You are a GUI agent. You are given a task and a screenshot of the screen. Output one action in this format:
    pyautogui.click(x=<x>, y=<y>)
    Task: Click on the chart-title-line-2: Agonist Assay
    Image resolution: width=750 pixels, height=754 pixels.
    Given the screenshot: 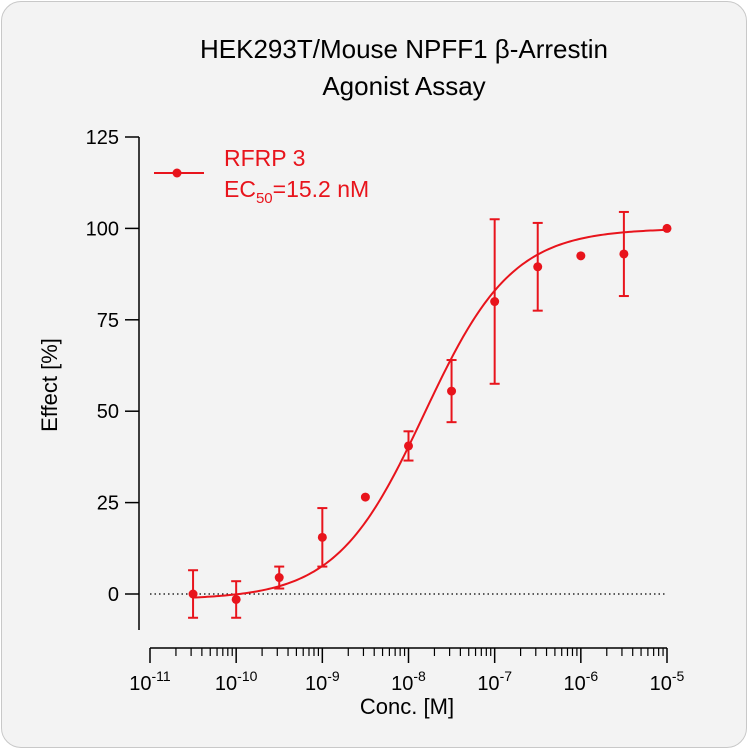 What is the action you would take?
    pyautogui.click(x=403, y=86)
    